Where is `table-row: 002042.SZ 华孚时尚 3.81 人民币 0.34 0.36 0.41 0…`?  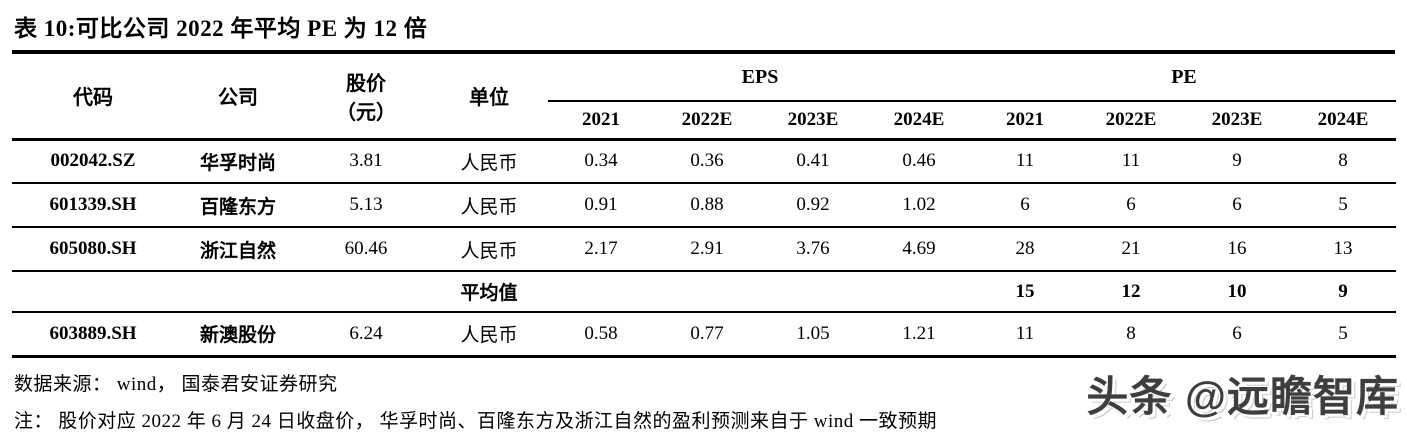 table-row: 002042.SZ 华孚时尚 3.81 人民币 0.34 0.36 0.41 0… is located at coordinates (704, 161).